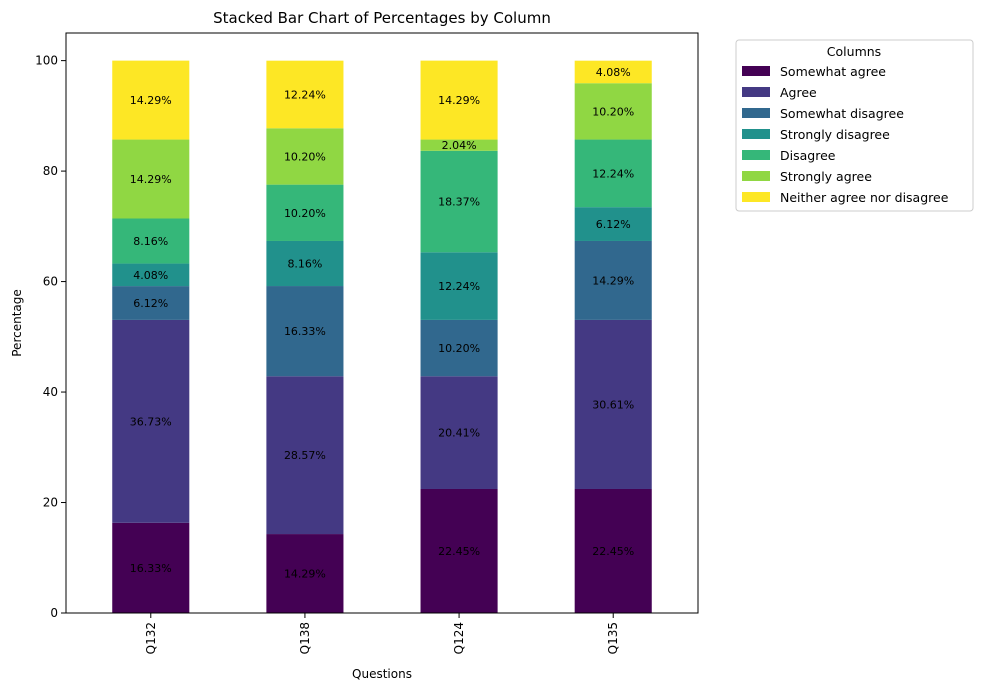 The image size is (982, 690). What do you see at coordinates (833, 71) in the screenshot?
I see `legend-entry: Somewhat agree` at bounding box center [833, 71].